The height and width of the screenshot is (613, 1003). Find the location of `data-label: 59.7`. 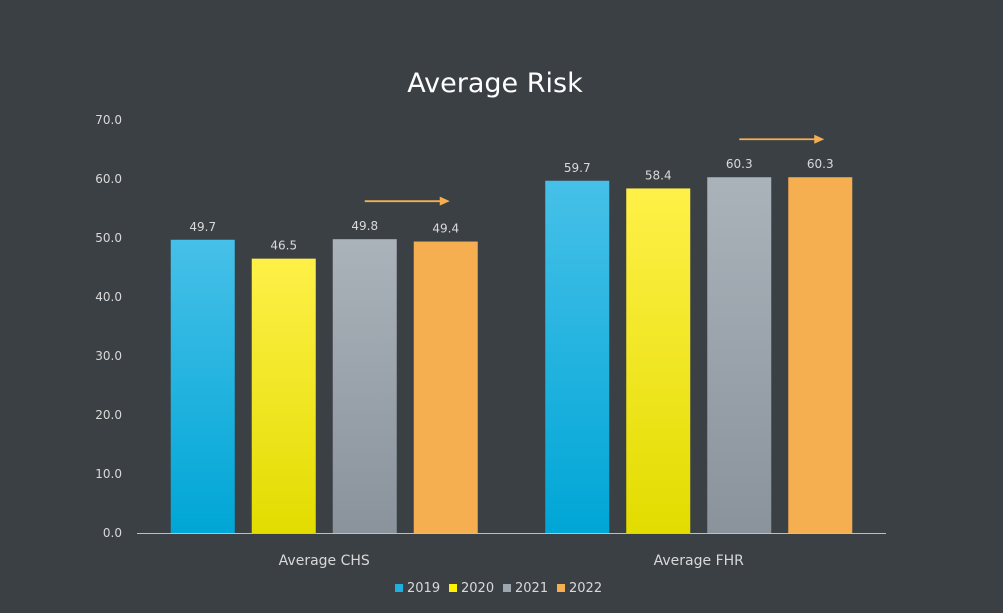

data-label: 59.7 is located at coordinates (577, 168).